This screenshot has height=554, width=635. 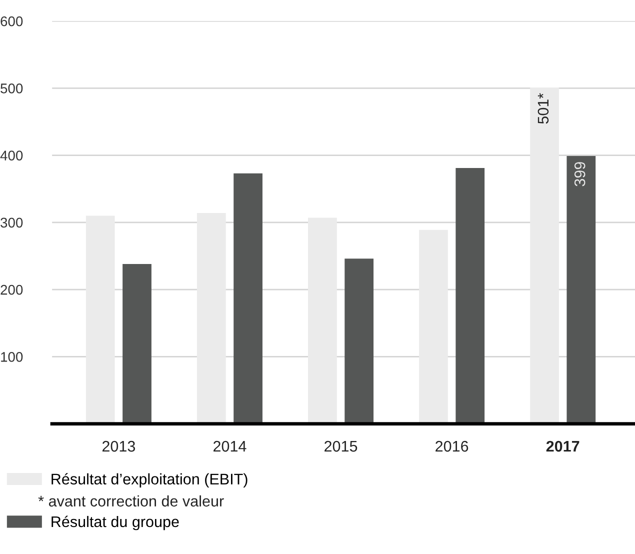 What do you see at coordinates (580, 174) in the screenshot?
I see `data-label: 399` at bounding box center [580, 174].